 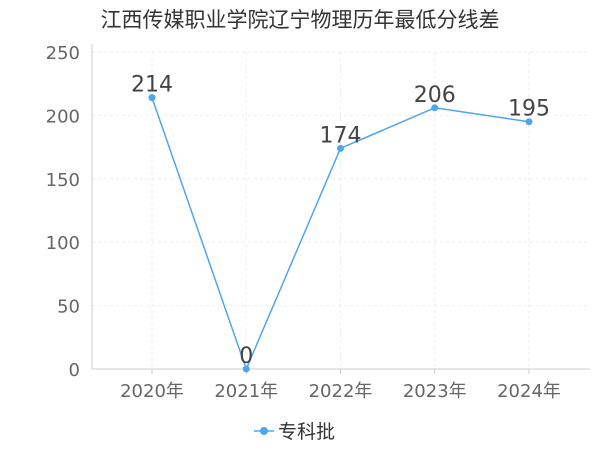 What do you see at coordinates (341, 135) in the screenshot?
I see `data-label: 174` at bounding box center [341, 135].